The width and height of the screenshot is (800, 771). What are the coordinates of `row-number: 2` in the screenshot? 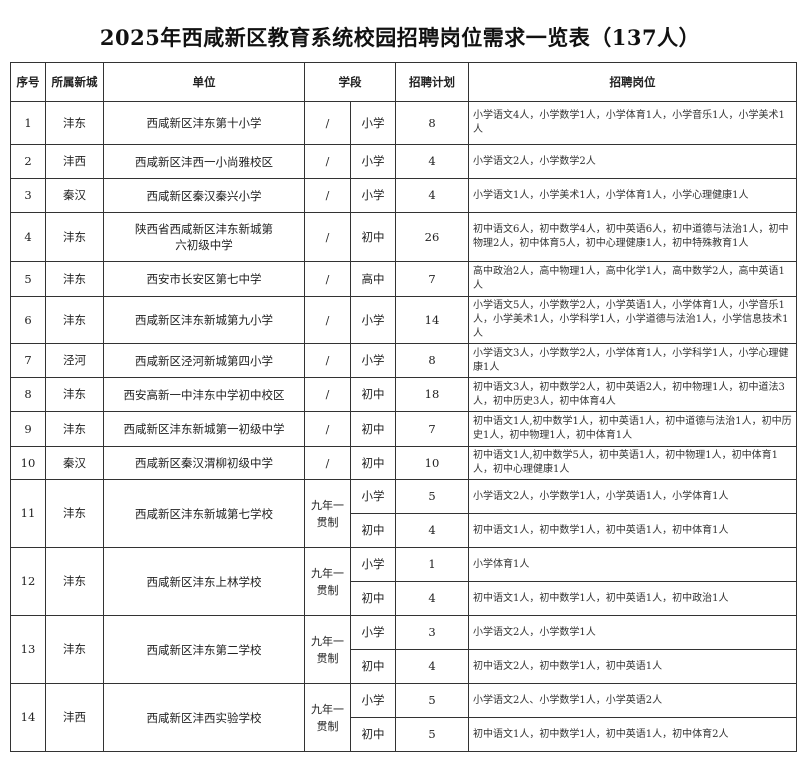 It's located at (28, 161).